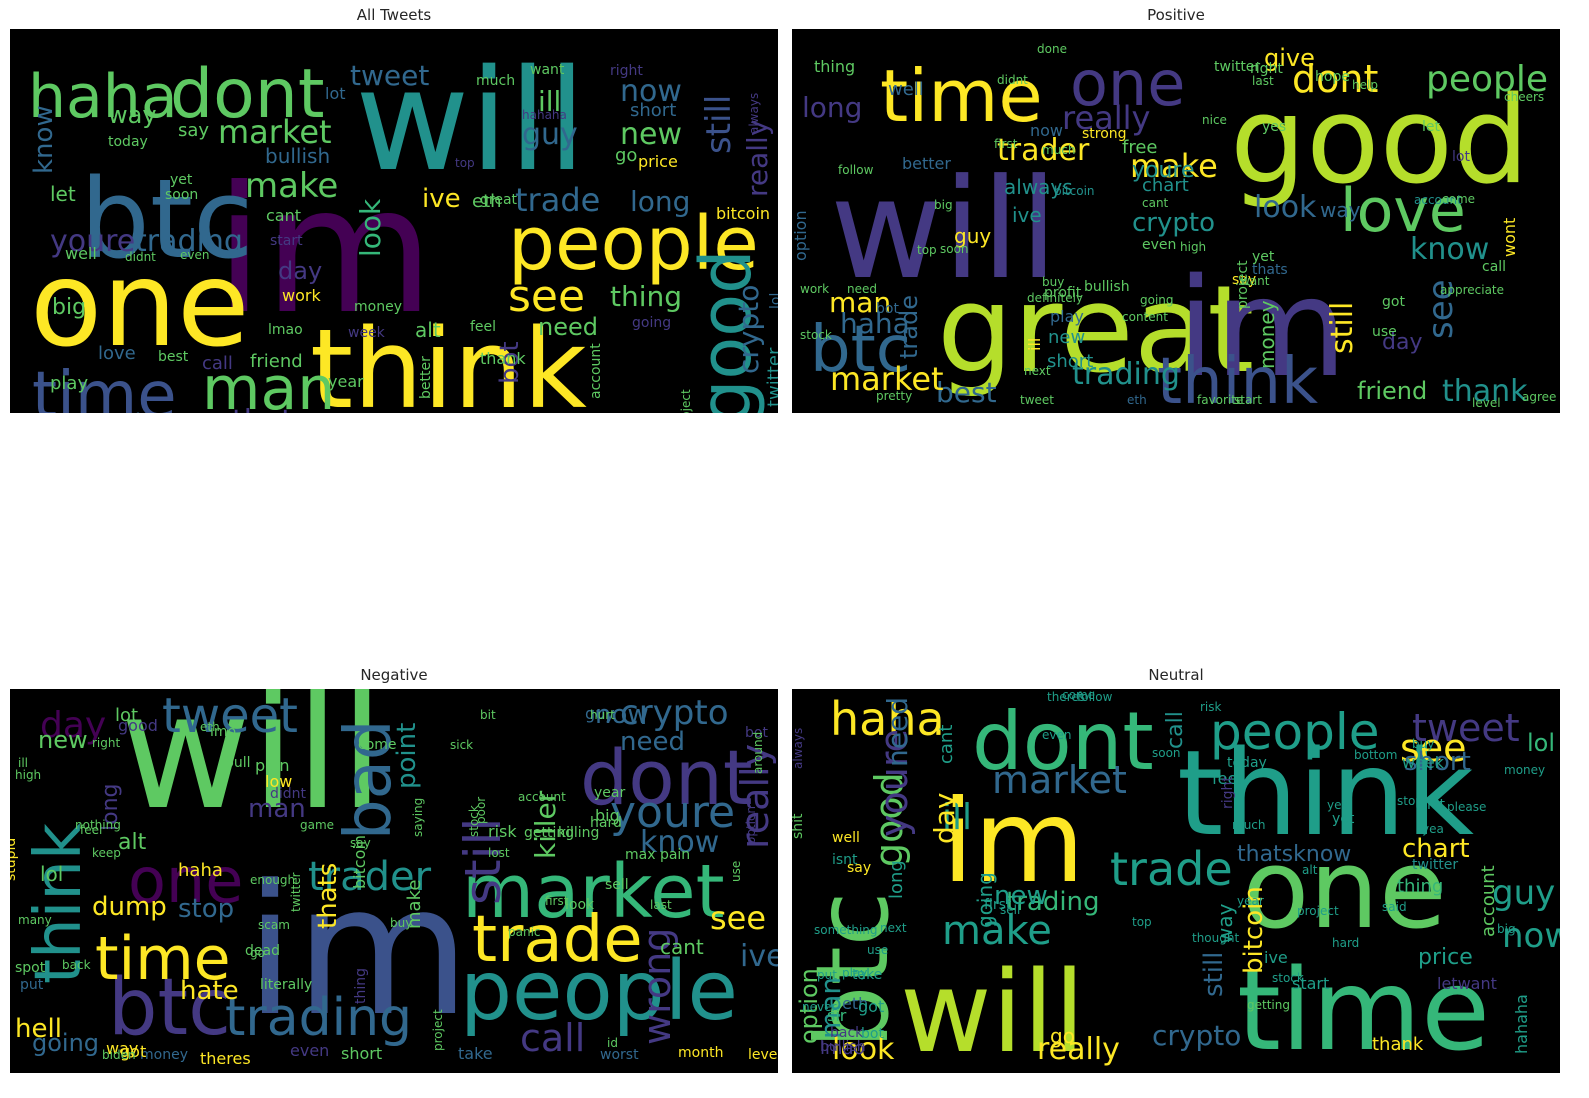  What do you see at coordinates (1059, 150) in the screenshot?
I see `wordcloud-word: much` at bounding box center [1059, 150].